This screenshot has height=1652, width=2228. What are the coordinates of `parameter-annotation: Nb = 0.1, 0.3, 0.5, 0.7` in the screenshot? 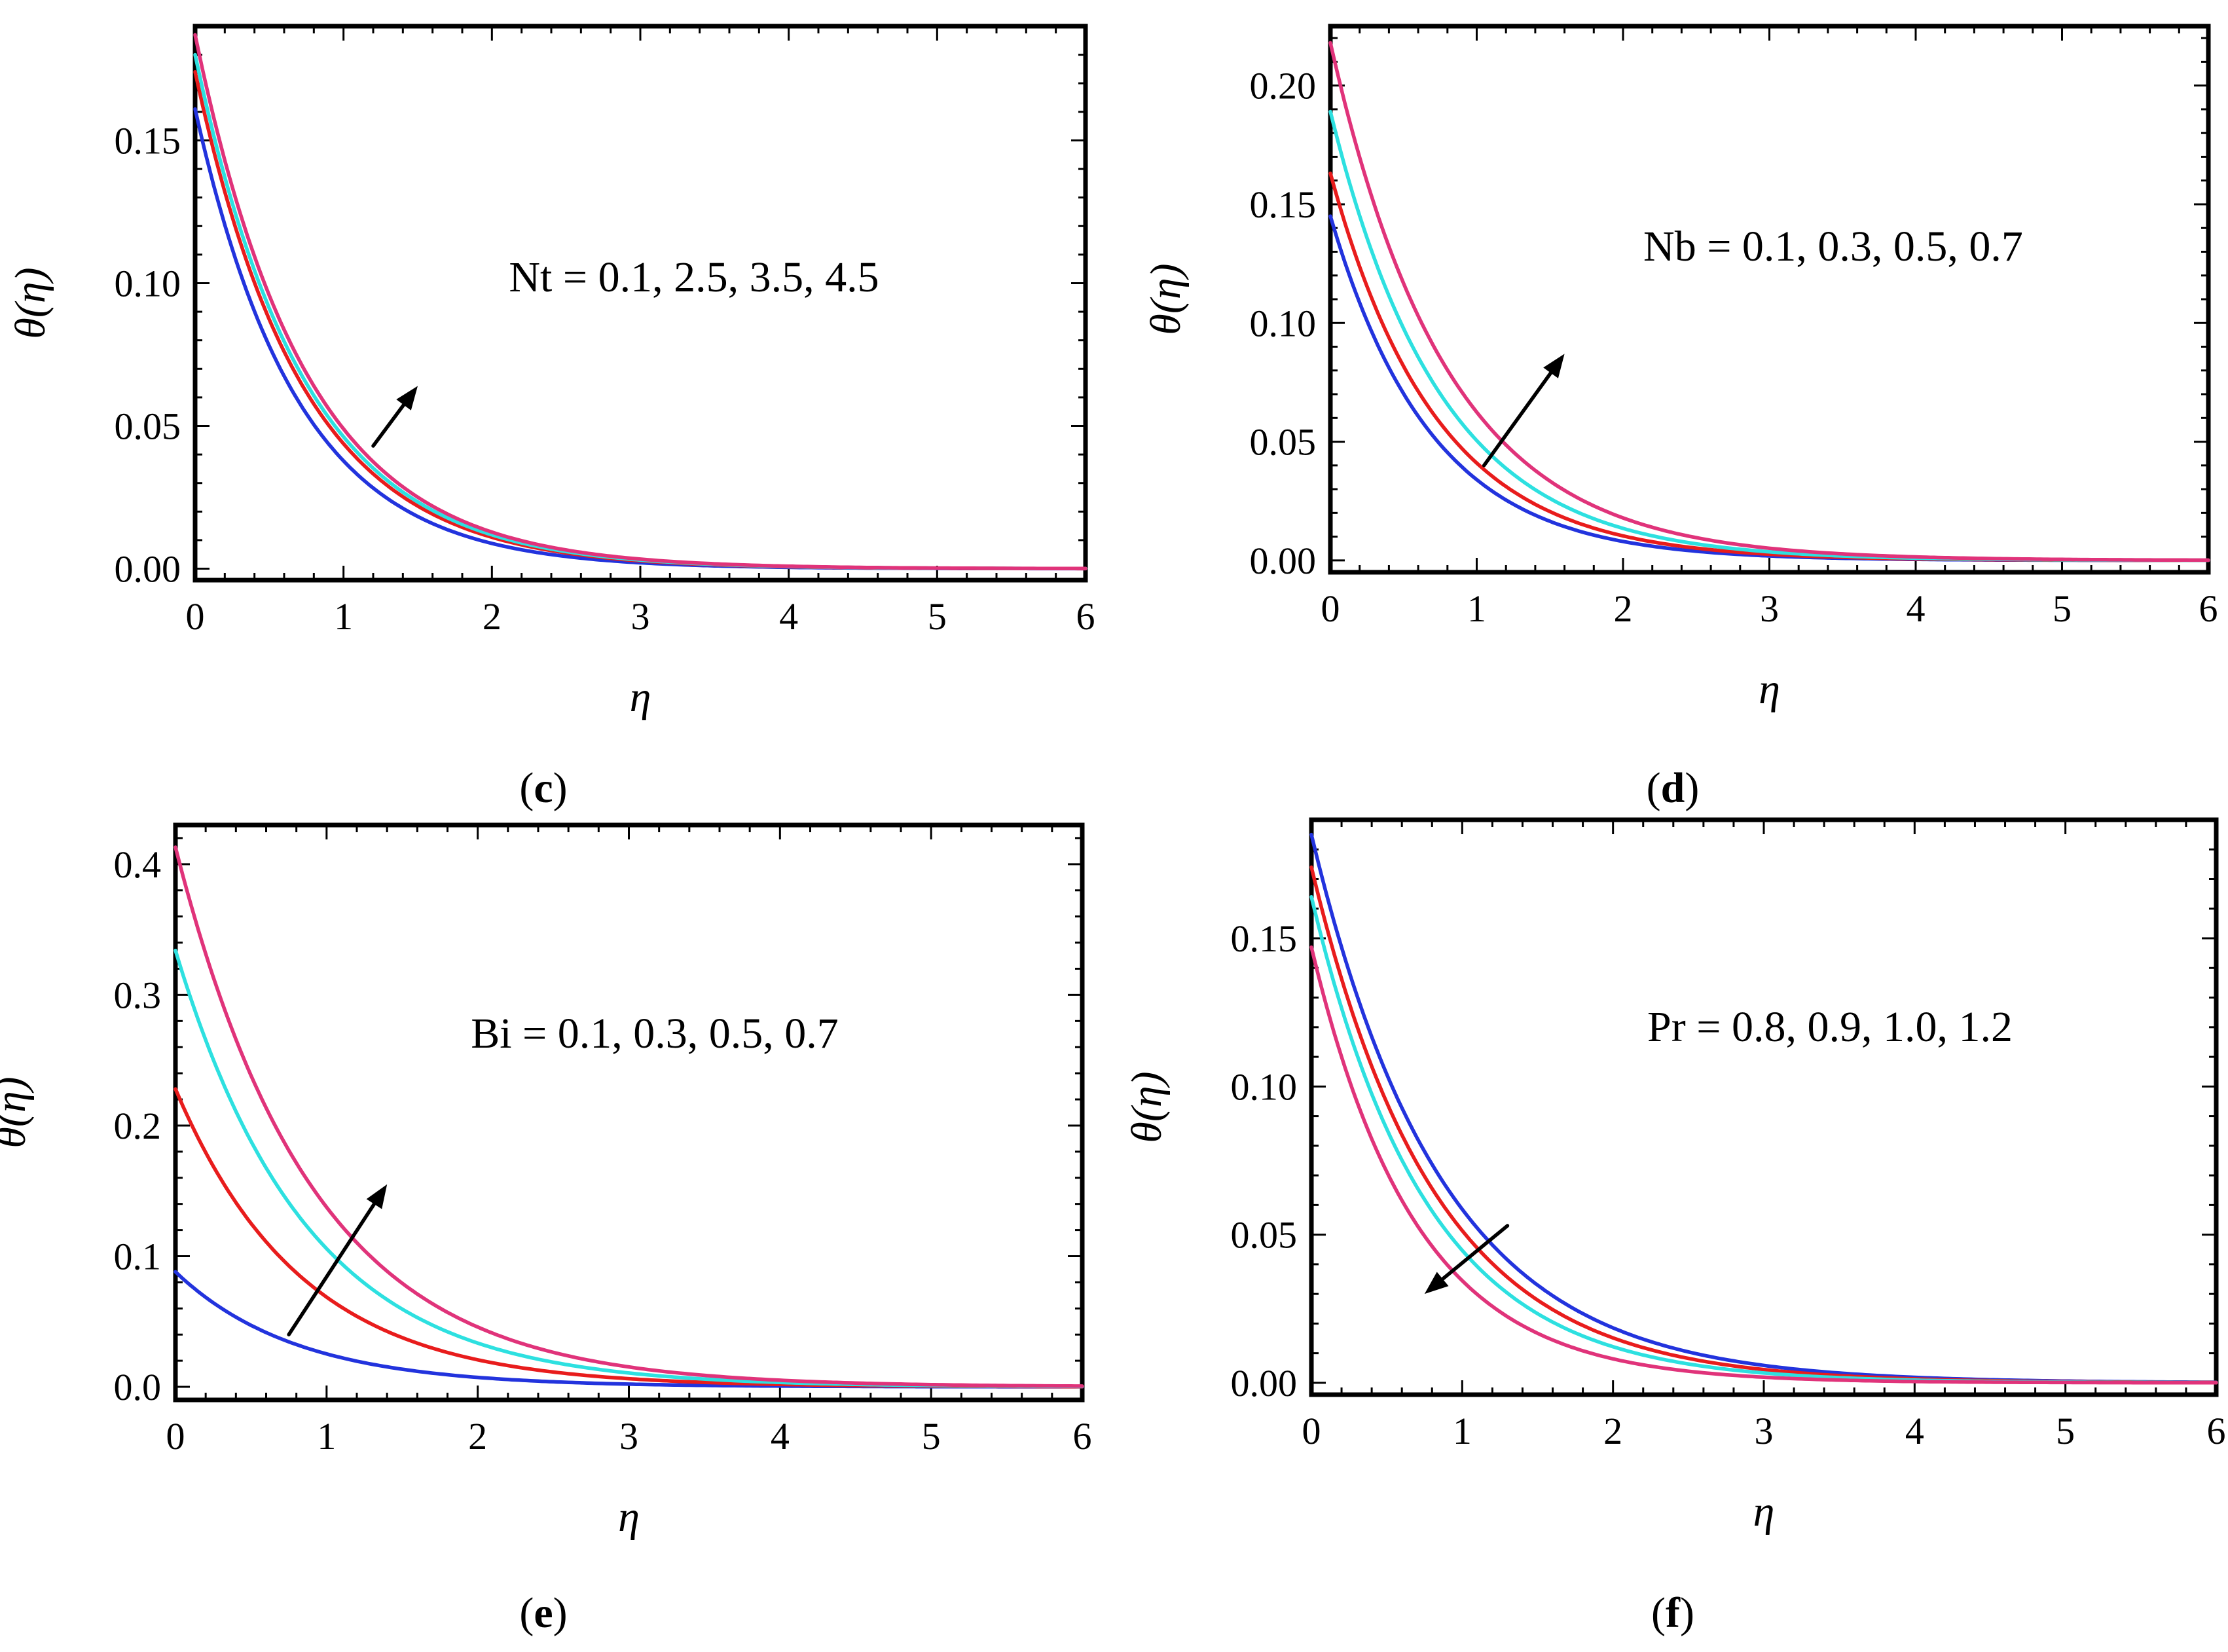 It's located at (1833, 246).